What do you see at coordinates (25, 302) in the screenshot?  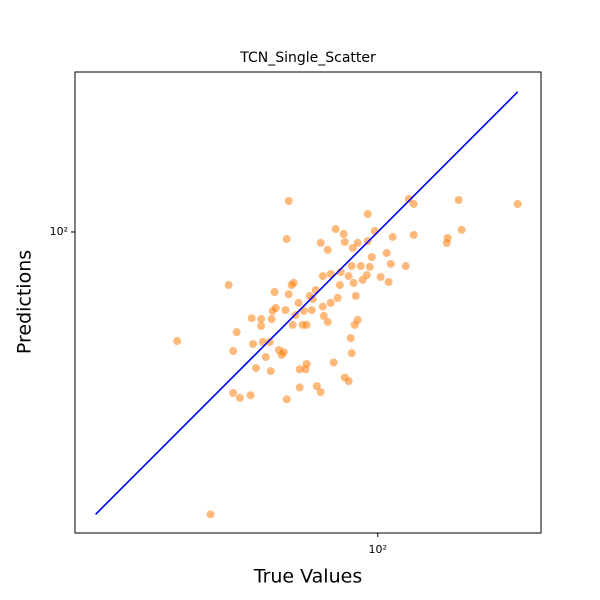 I see `y-axis-label: Predictions` at bounding box center [25, 302].